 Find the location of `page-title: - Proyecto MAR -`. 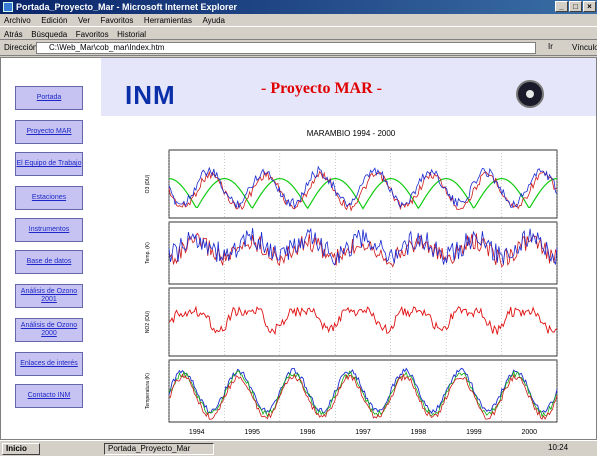

page-title: - Proyecto MAR - is located at coordinates (321, 88).